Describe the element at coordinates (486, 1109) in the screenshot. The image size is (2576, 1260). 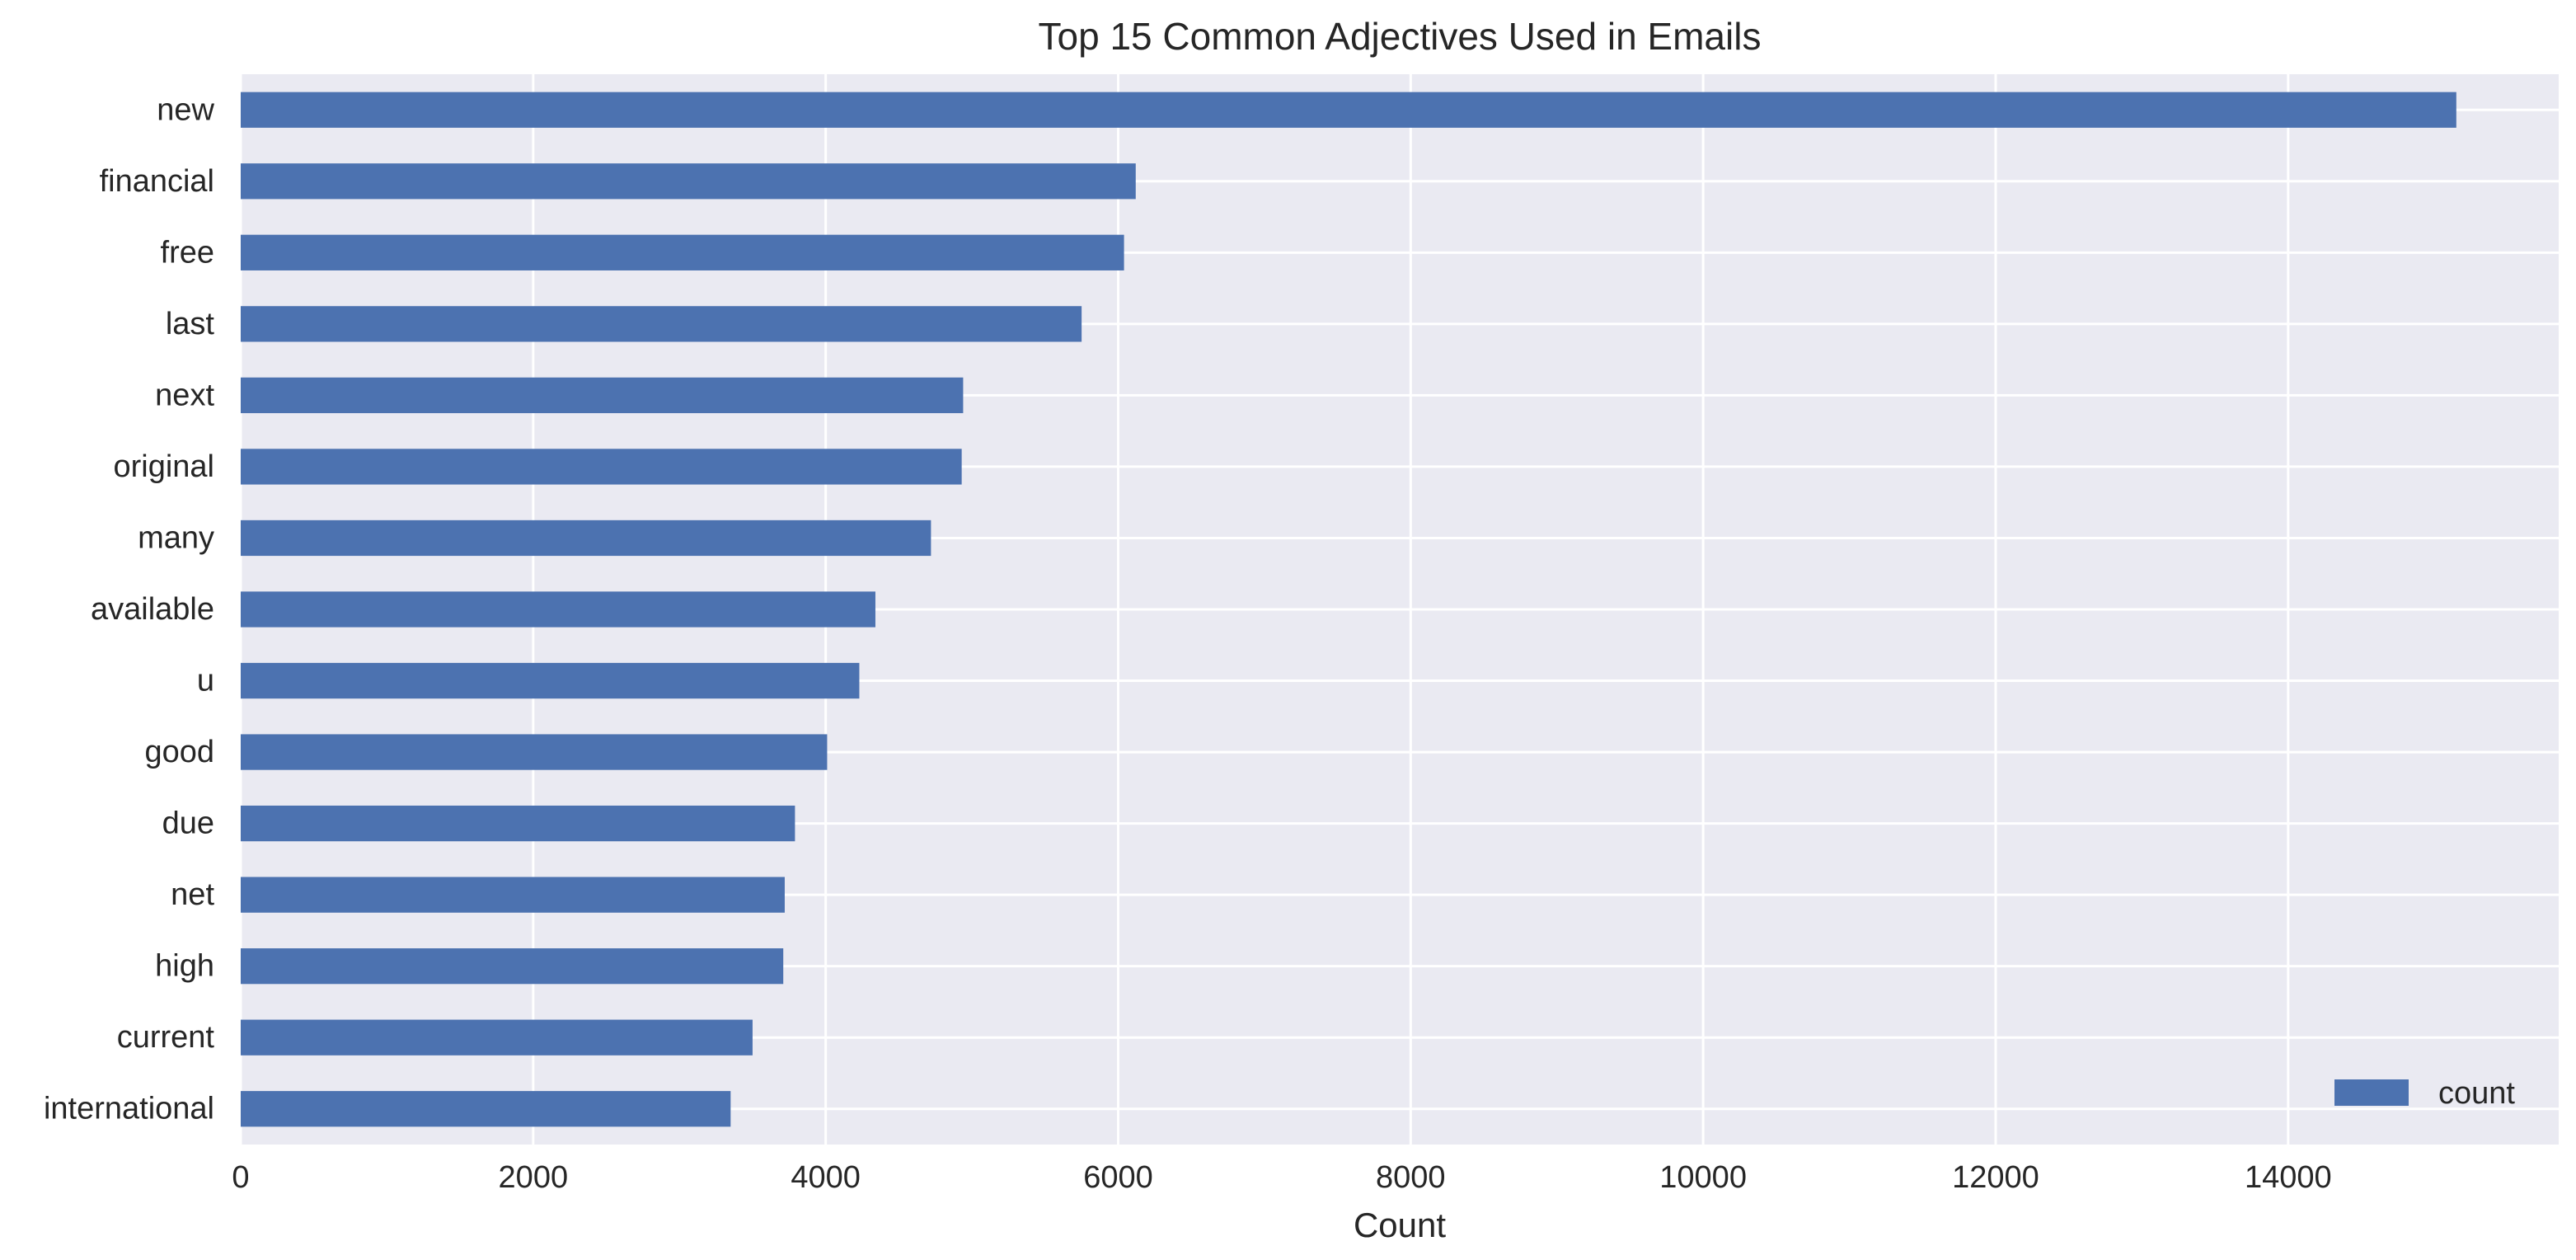
I see `bar-international` at that location.